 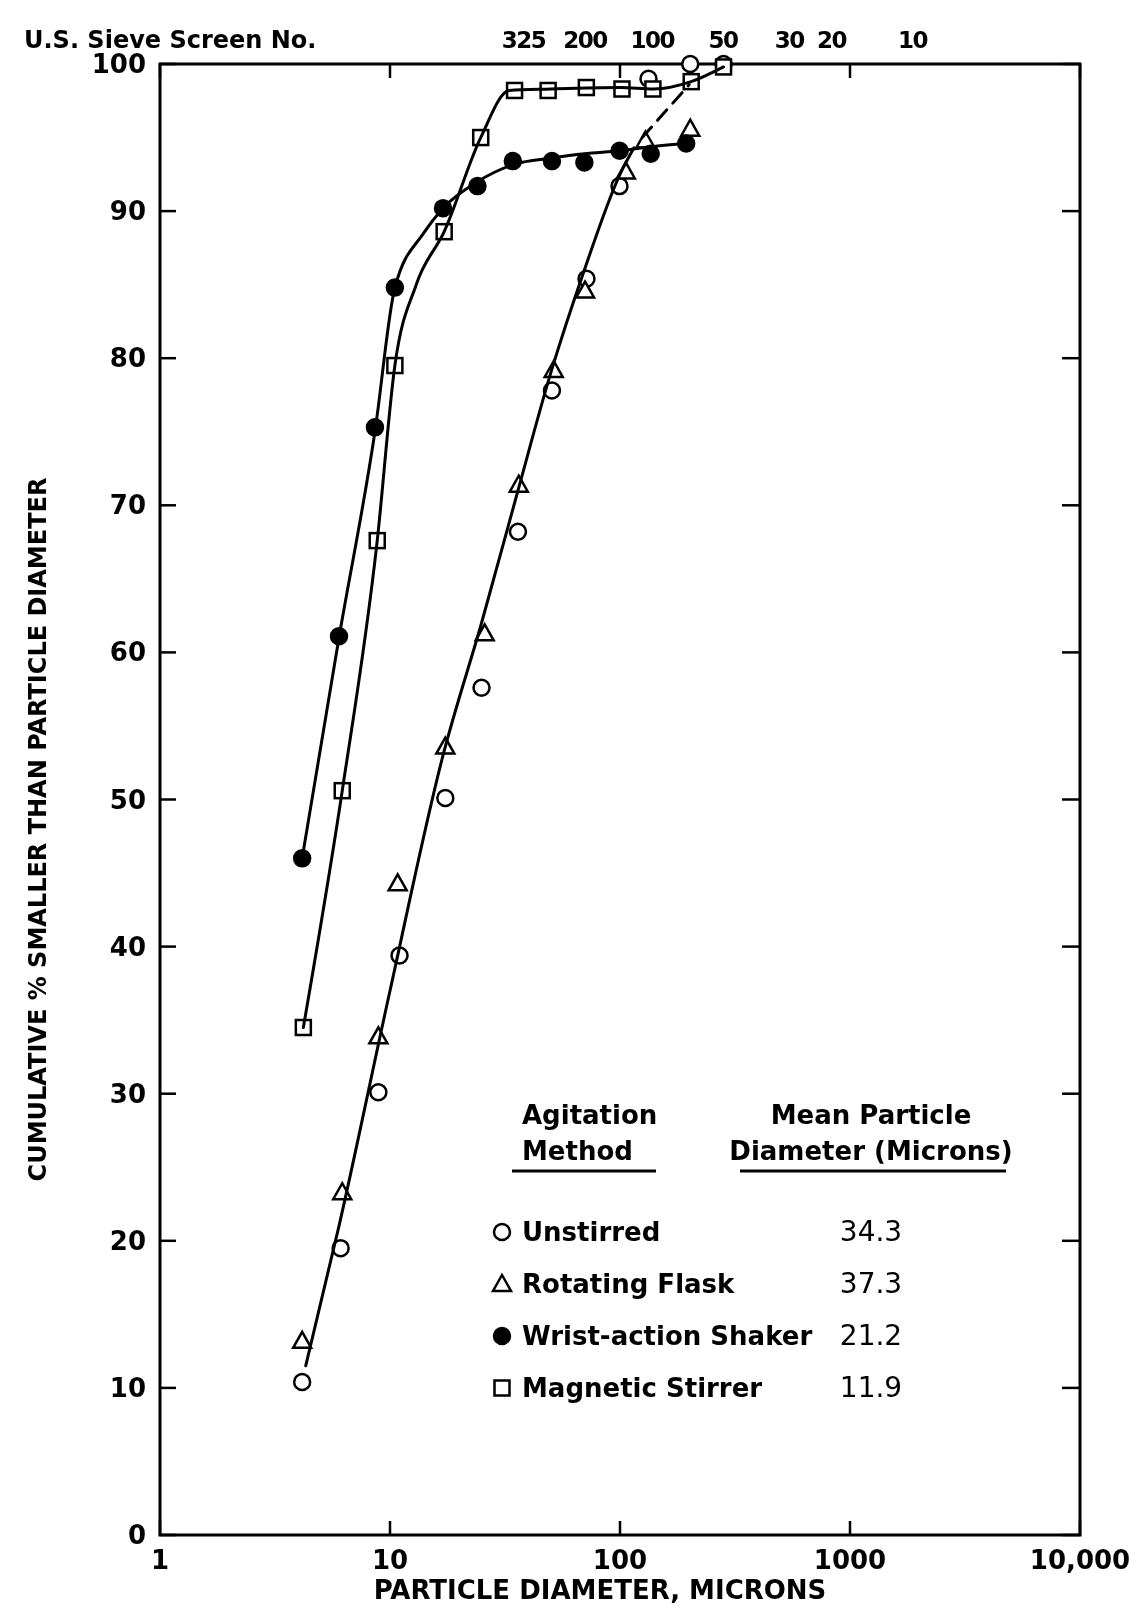 What do you see at coordinates (600, 1590) in the screenshot?
I see `x-axis-title: PARTICLE DIAMETER, MICRONS` at bounding box center [600, 1590].